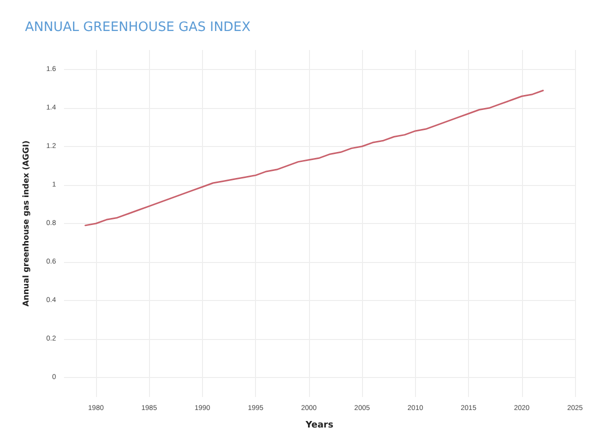 The image size is (597, 447). I want to click on chart-title: ANNUAL GREENHOUSE GAS INDEX, so click(138, 27).